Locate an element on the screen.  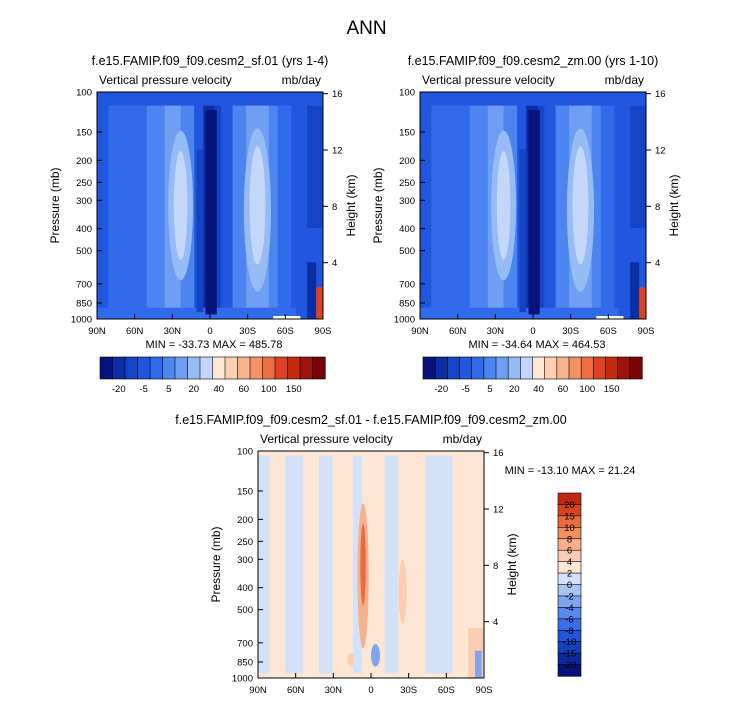
colorbar-label: 15 is located at coordinates (569, 516).